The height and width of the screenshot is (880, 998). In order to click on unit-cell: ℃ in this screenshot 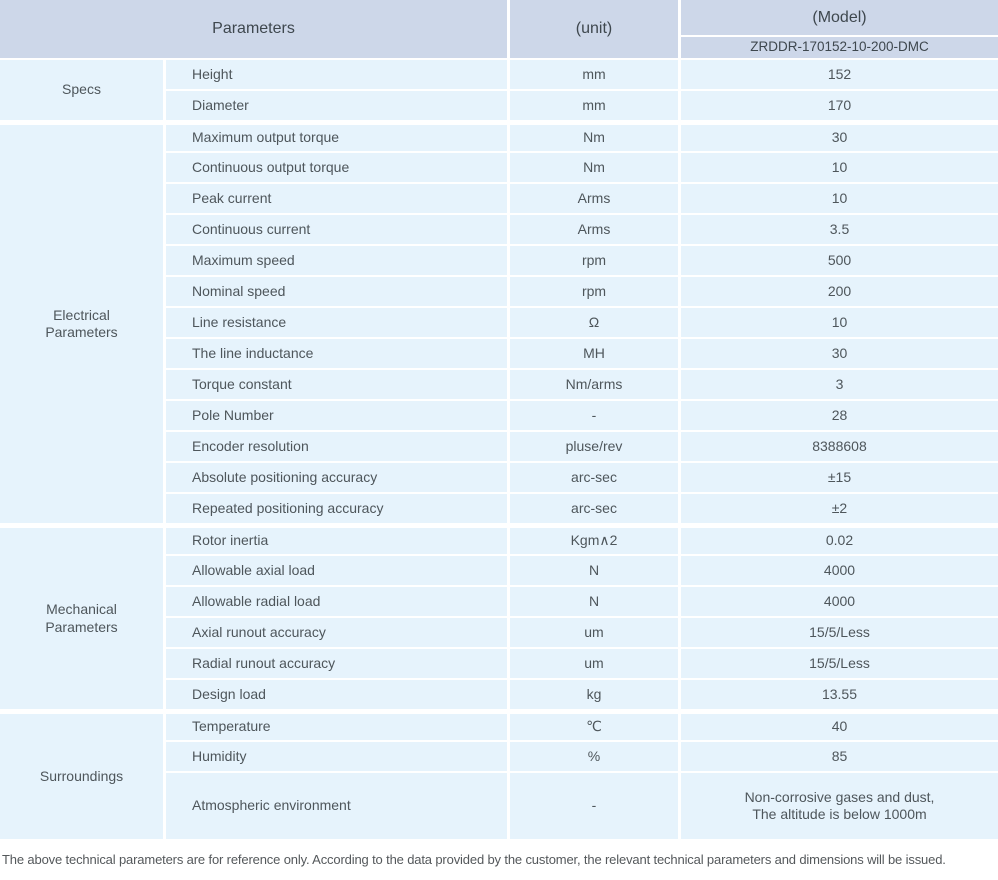, I will do `click(594, 727)`.